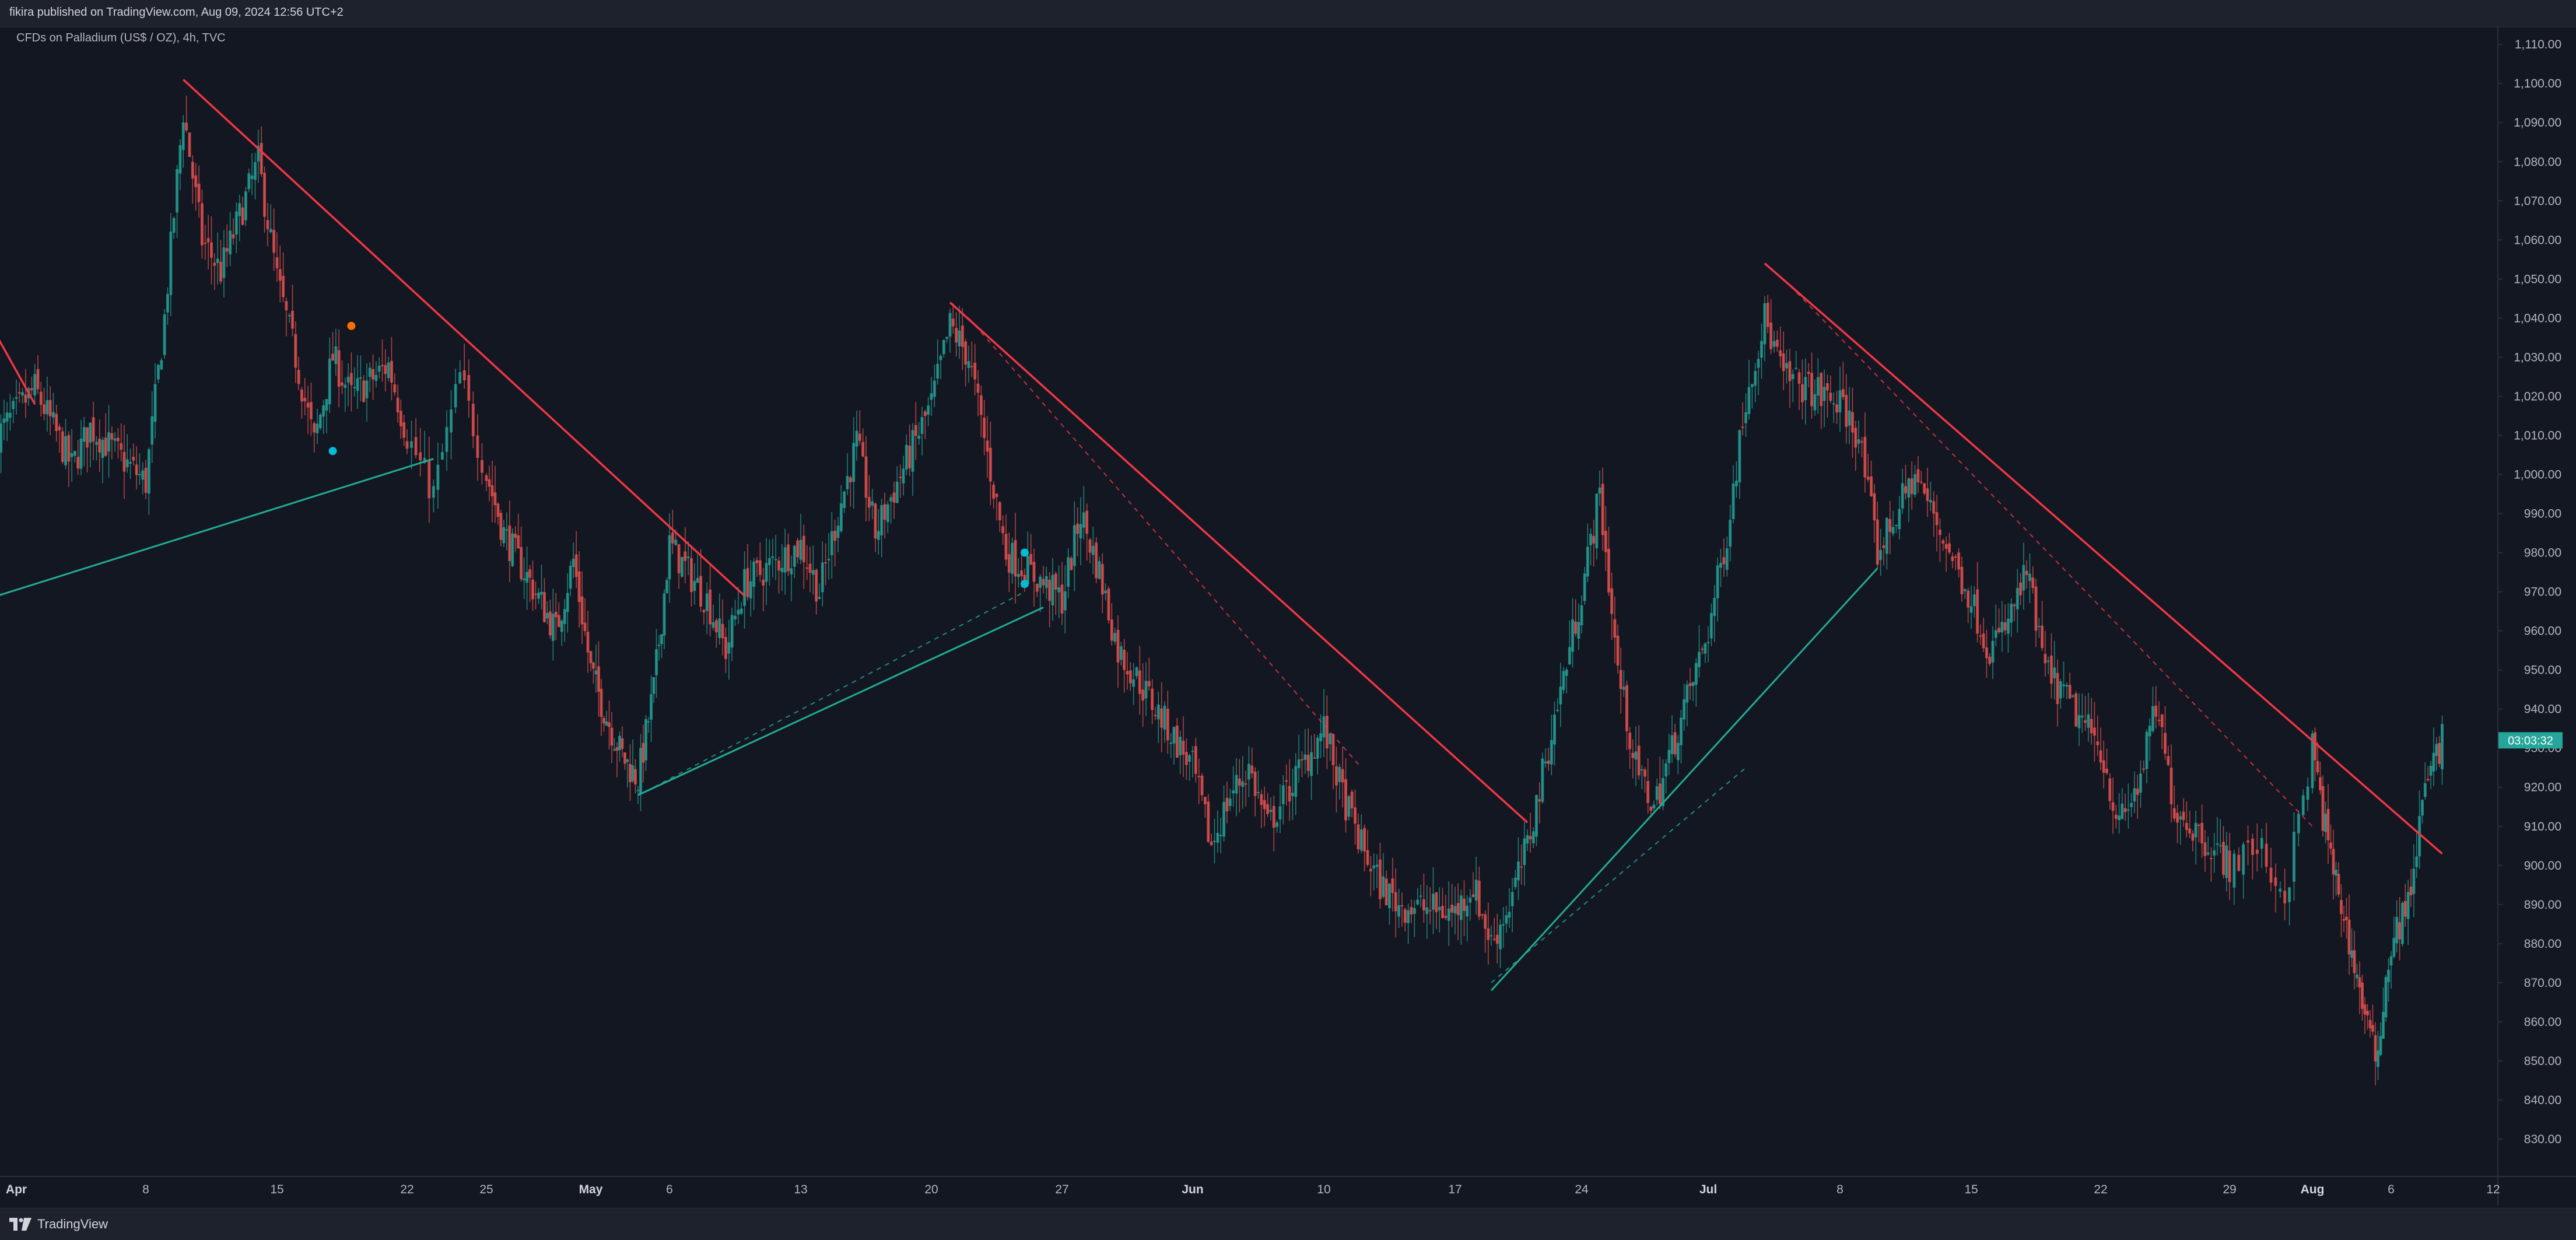 The width and height of the screenshot is (2576, 1240). I want to click on price-tick-label: 870.00, so click(2542, 983).